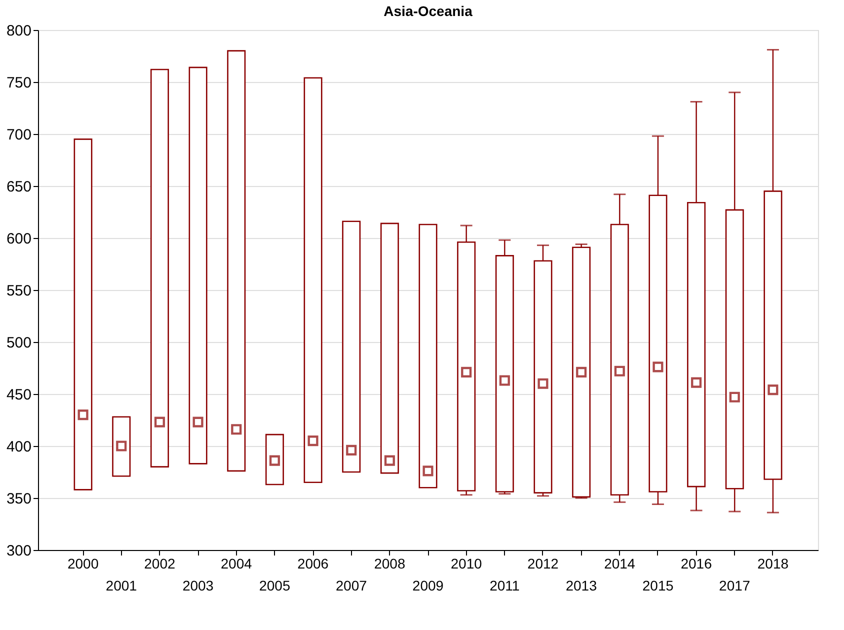  Describe the element at coordinates (505, 586) in the screenshot. I see `x-tick-label: 2011` at that location.